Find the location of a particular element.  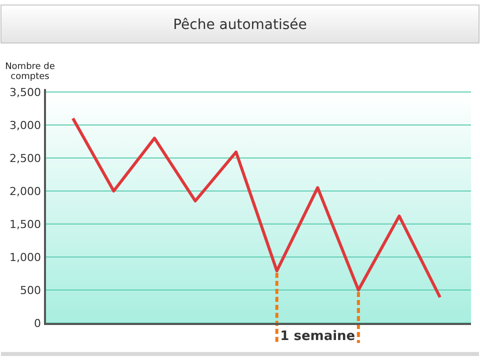

y-tick-label: 1,500 is located at coordinates (25, 224).